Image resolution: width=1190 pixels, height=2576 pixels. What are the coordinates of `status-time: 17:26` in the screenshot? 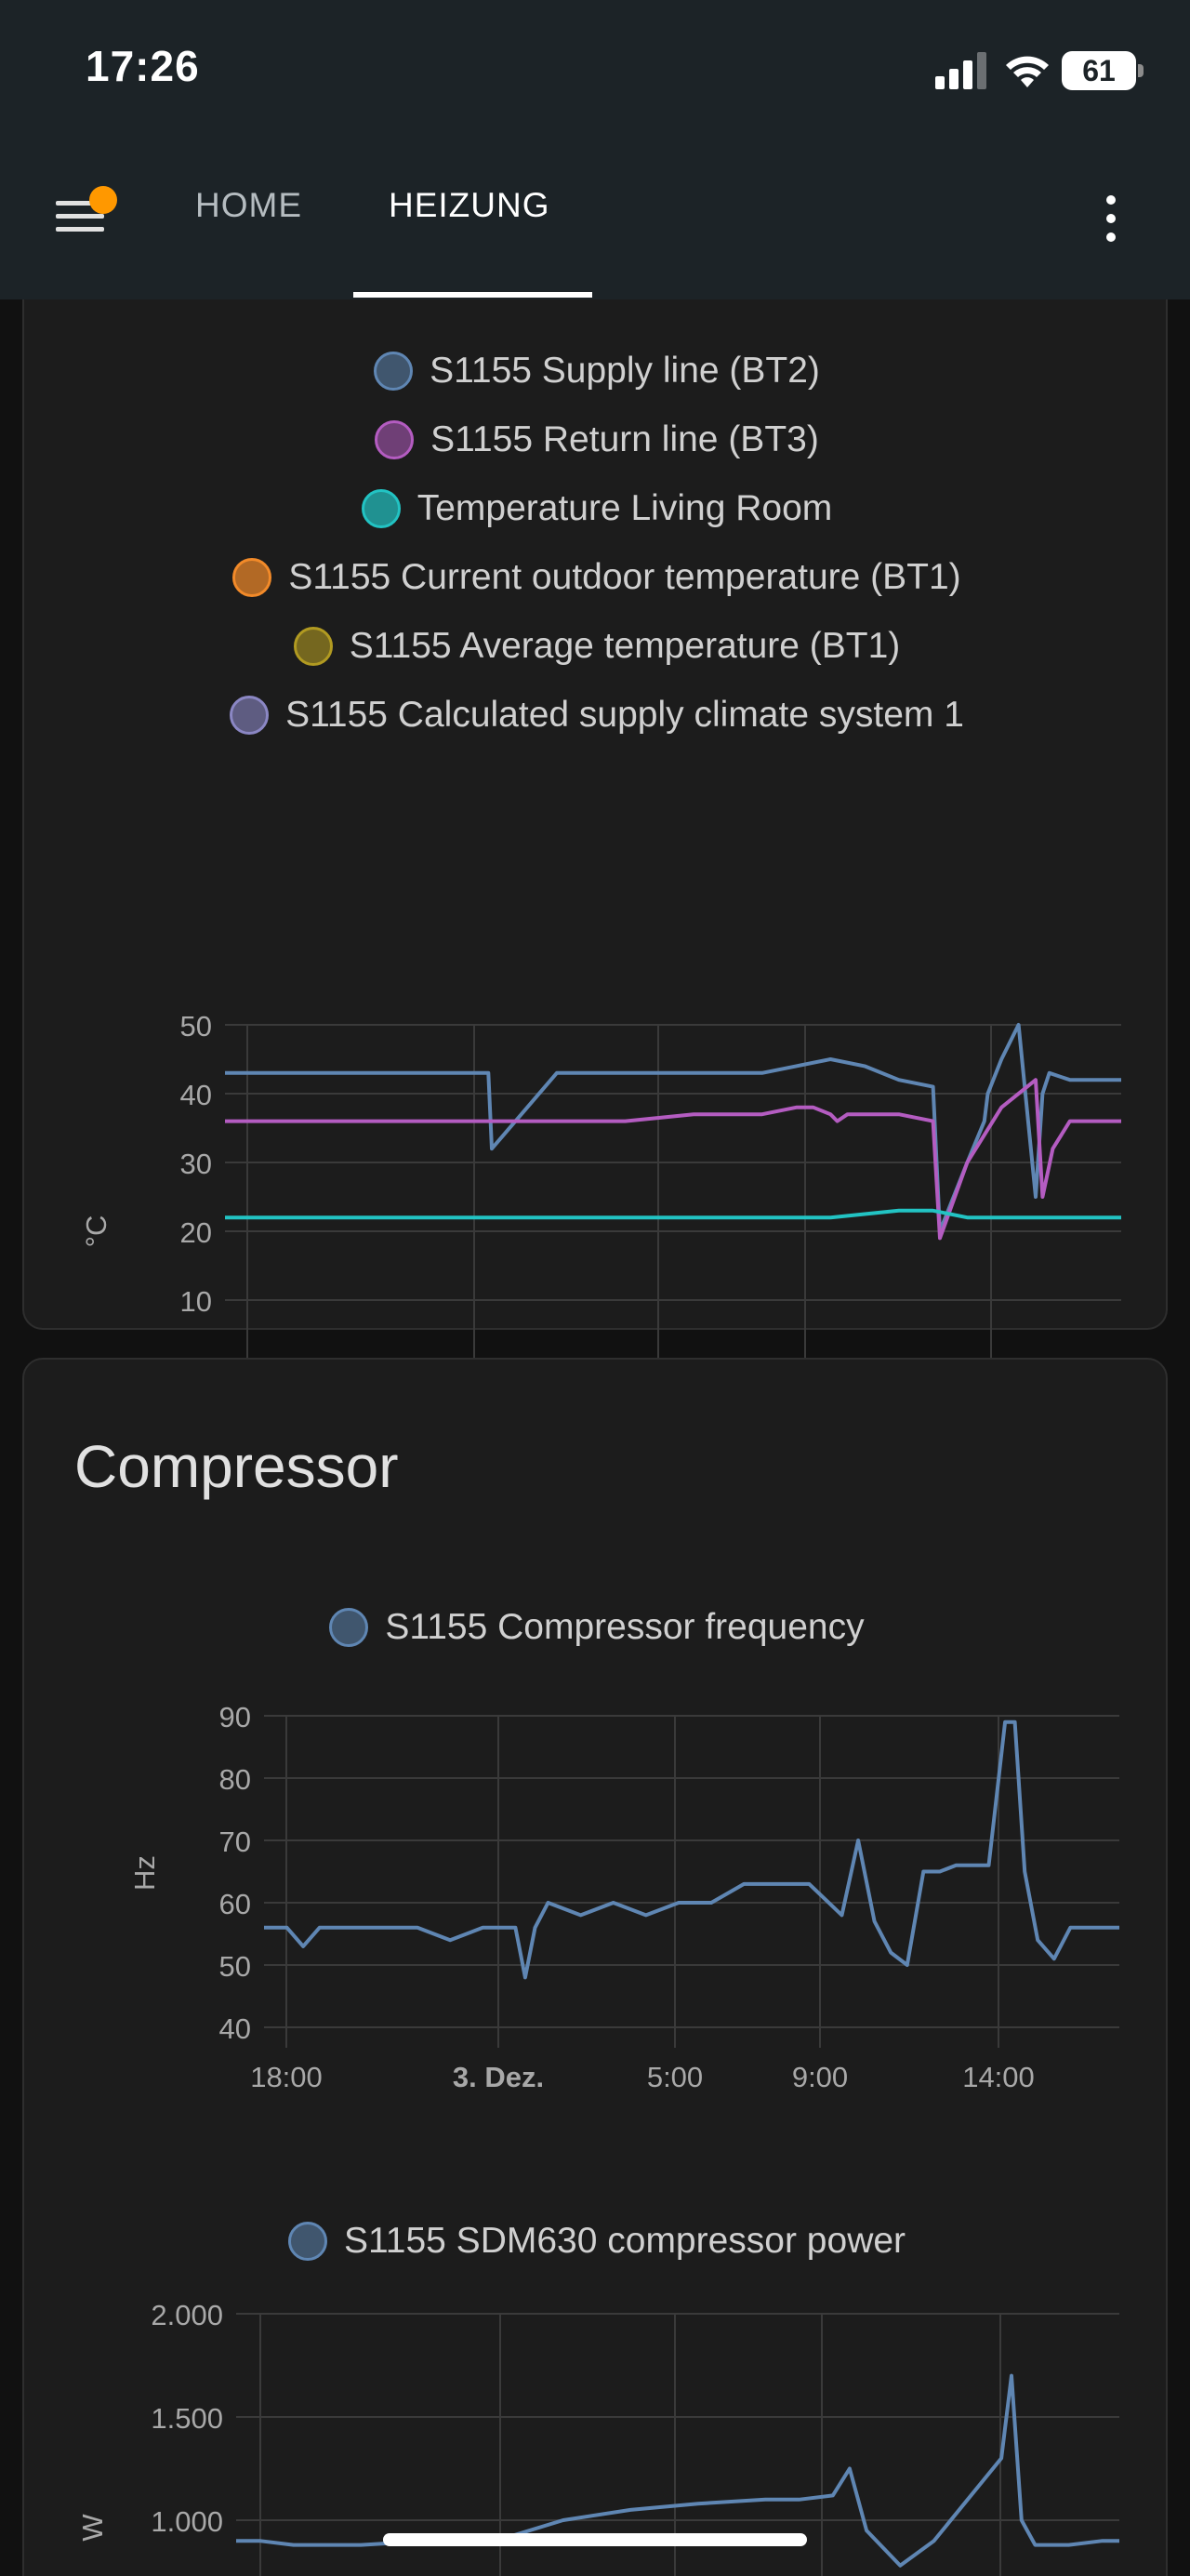 It's located at (143, 66).